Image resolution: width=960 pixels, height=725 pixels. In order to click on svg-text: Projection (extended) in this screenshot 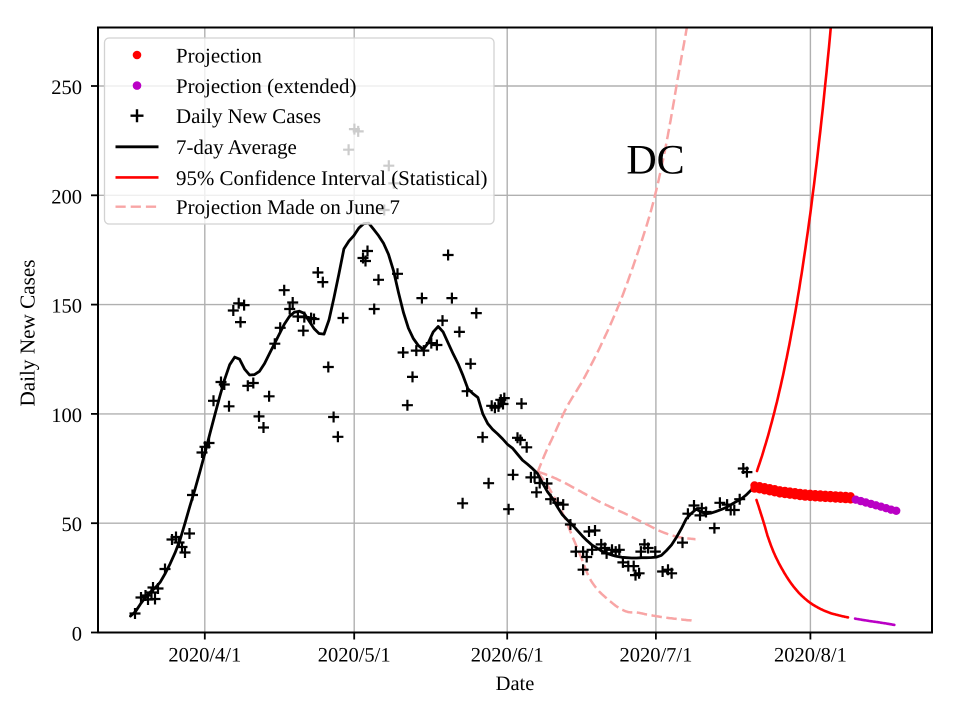, I will do `click(266, 86)`.